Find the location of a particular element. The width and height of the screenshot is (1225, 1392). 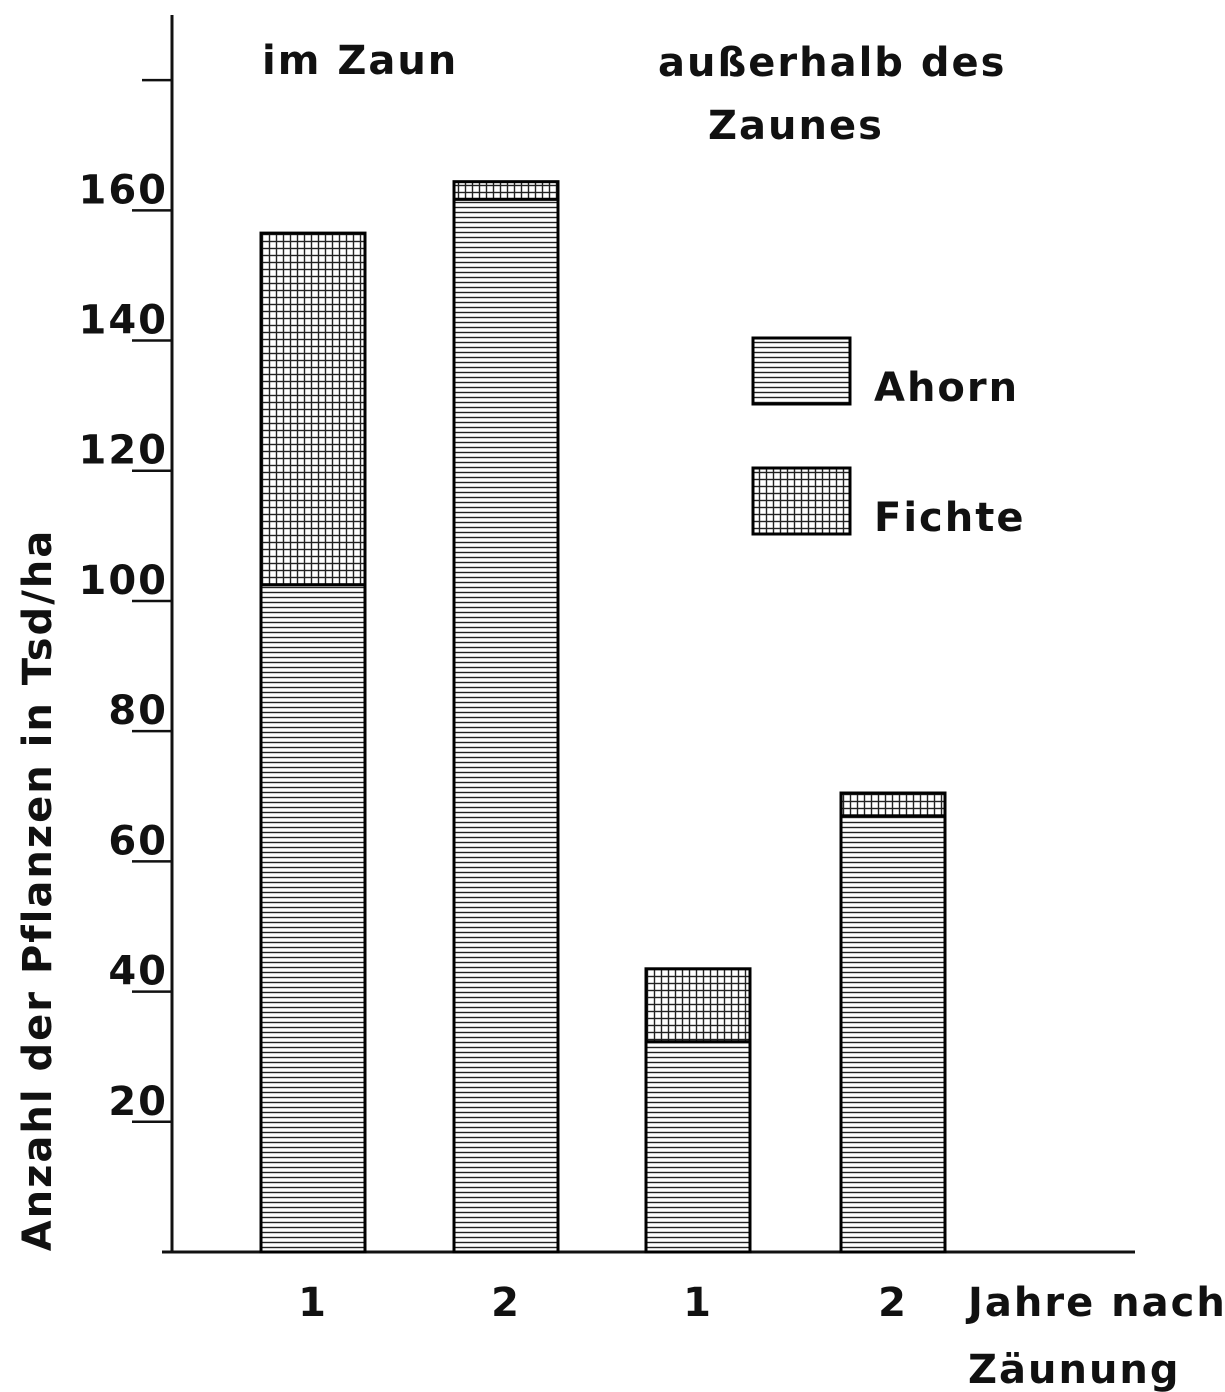

legend-label: Fichte is located at coordinates (949, 518).